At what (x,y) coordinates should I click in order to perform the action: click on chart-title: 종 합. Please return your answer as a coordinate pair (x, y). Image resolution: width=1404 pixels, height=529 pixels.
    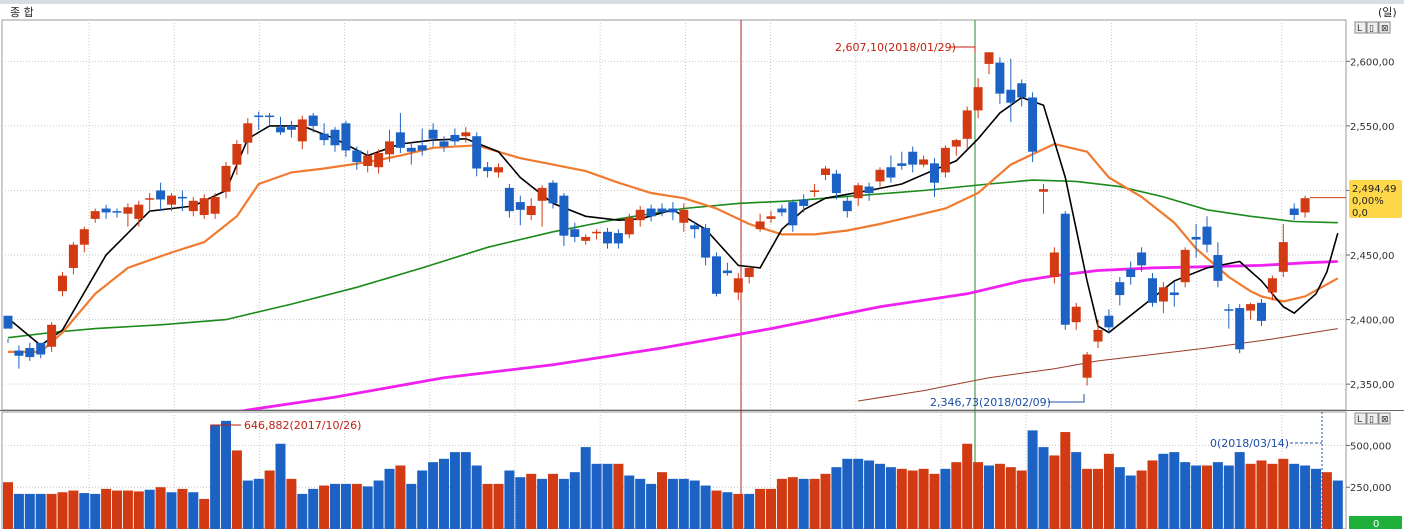
    Looking at the image, I should click on (22, 12).